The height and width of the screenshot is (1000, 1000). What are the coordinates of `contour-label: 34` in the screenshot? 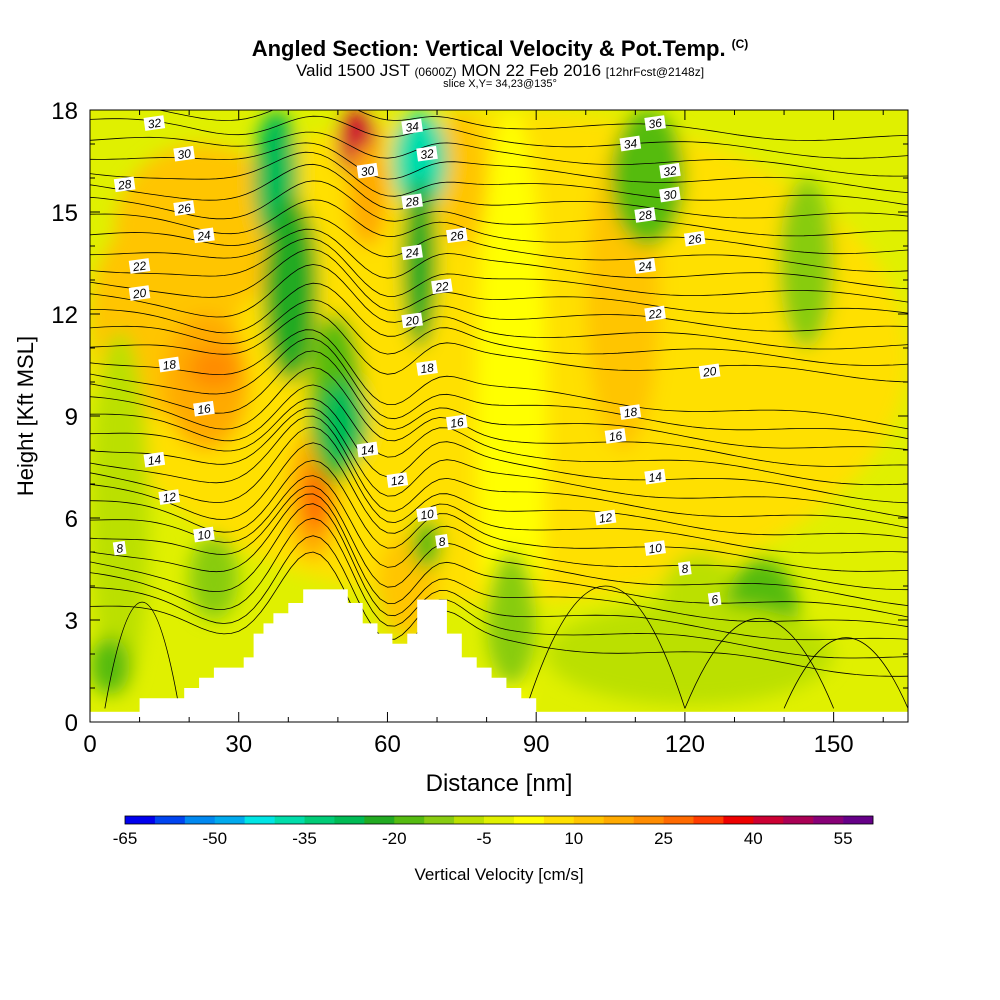 It's located at (412, 126).